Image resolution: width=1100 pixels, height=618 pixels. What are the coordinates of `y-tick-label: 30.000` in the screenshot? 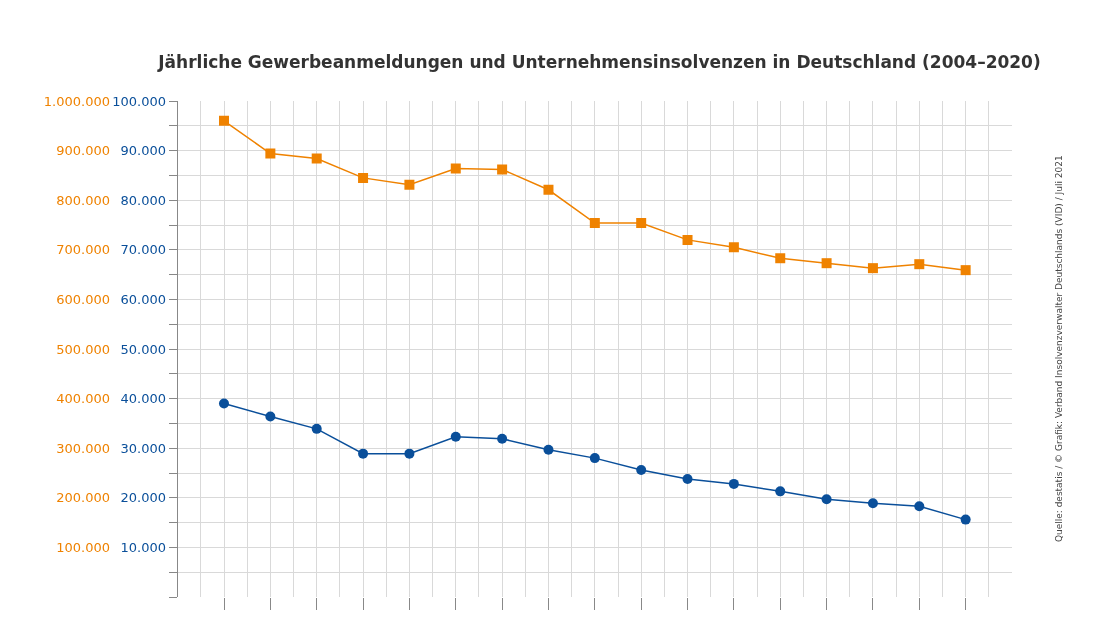 It's located at (143, 448).